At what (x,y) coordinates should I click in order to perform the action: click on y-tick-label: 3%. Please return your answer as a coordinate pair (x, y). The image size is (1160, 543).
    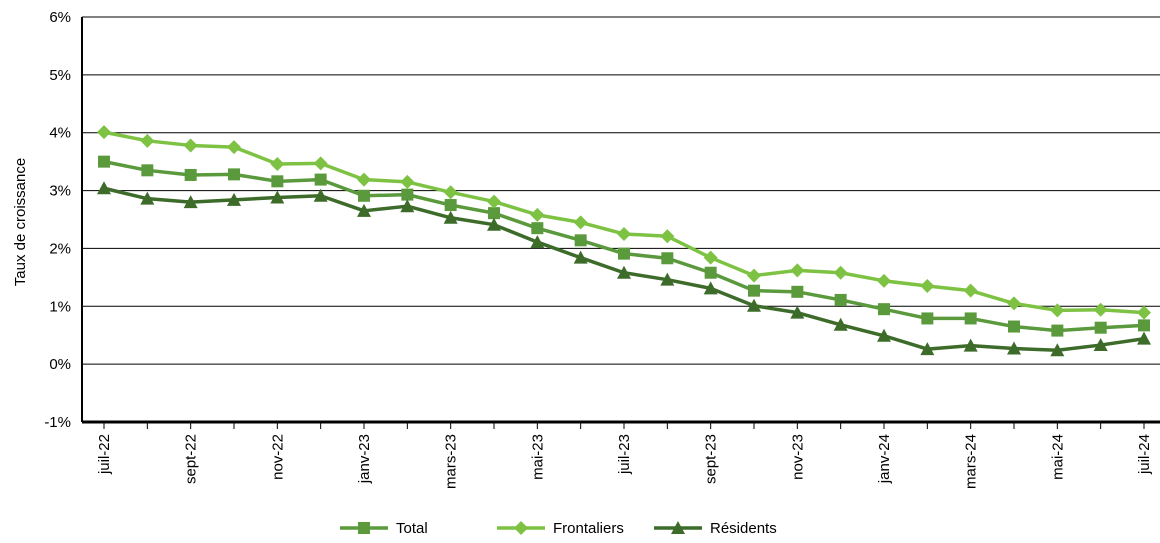
    Looking at the image, I should click on (60, 191).